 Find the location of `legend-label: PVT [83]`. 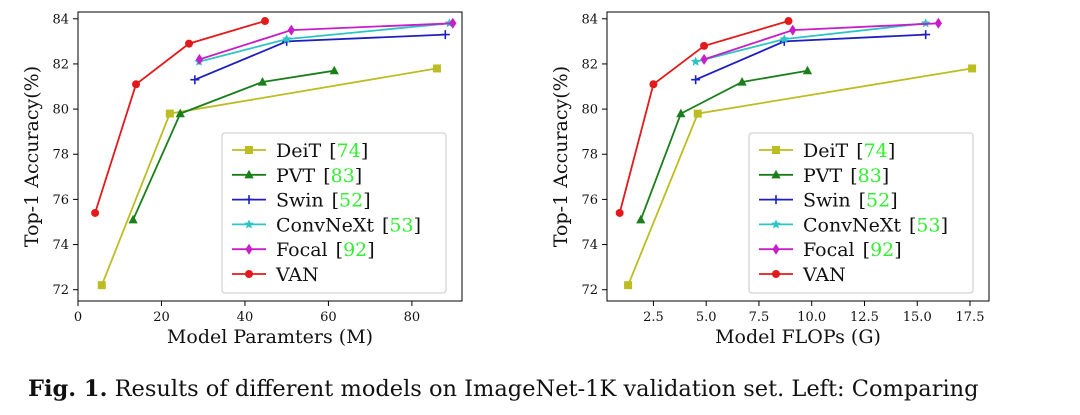

legend-label: PVT [83] is located at coordinates (846, 176).